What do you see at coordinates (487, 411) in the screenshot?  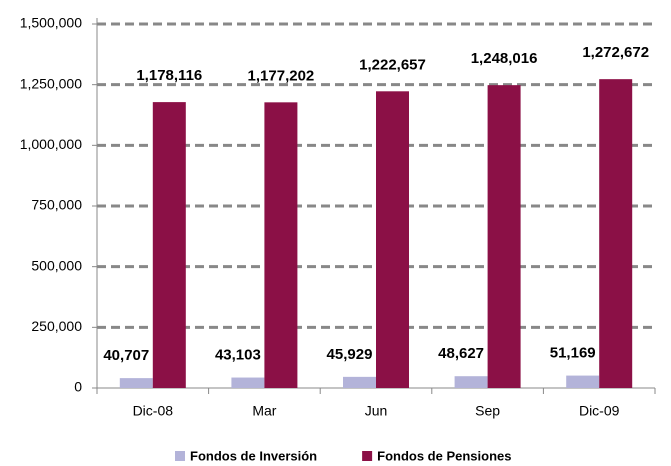 I see `x-tick-label: Sep` at bounding box center [487, 411].